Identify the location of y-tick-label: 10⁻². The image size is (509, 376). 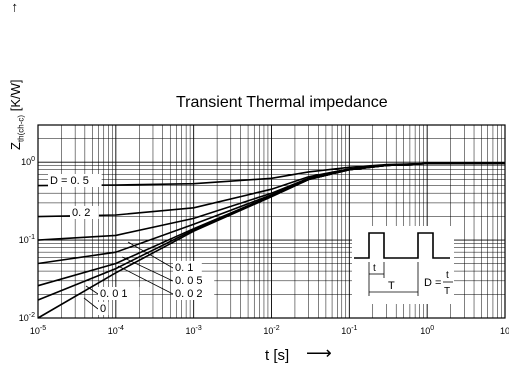
(27, 317).